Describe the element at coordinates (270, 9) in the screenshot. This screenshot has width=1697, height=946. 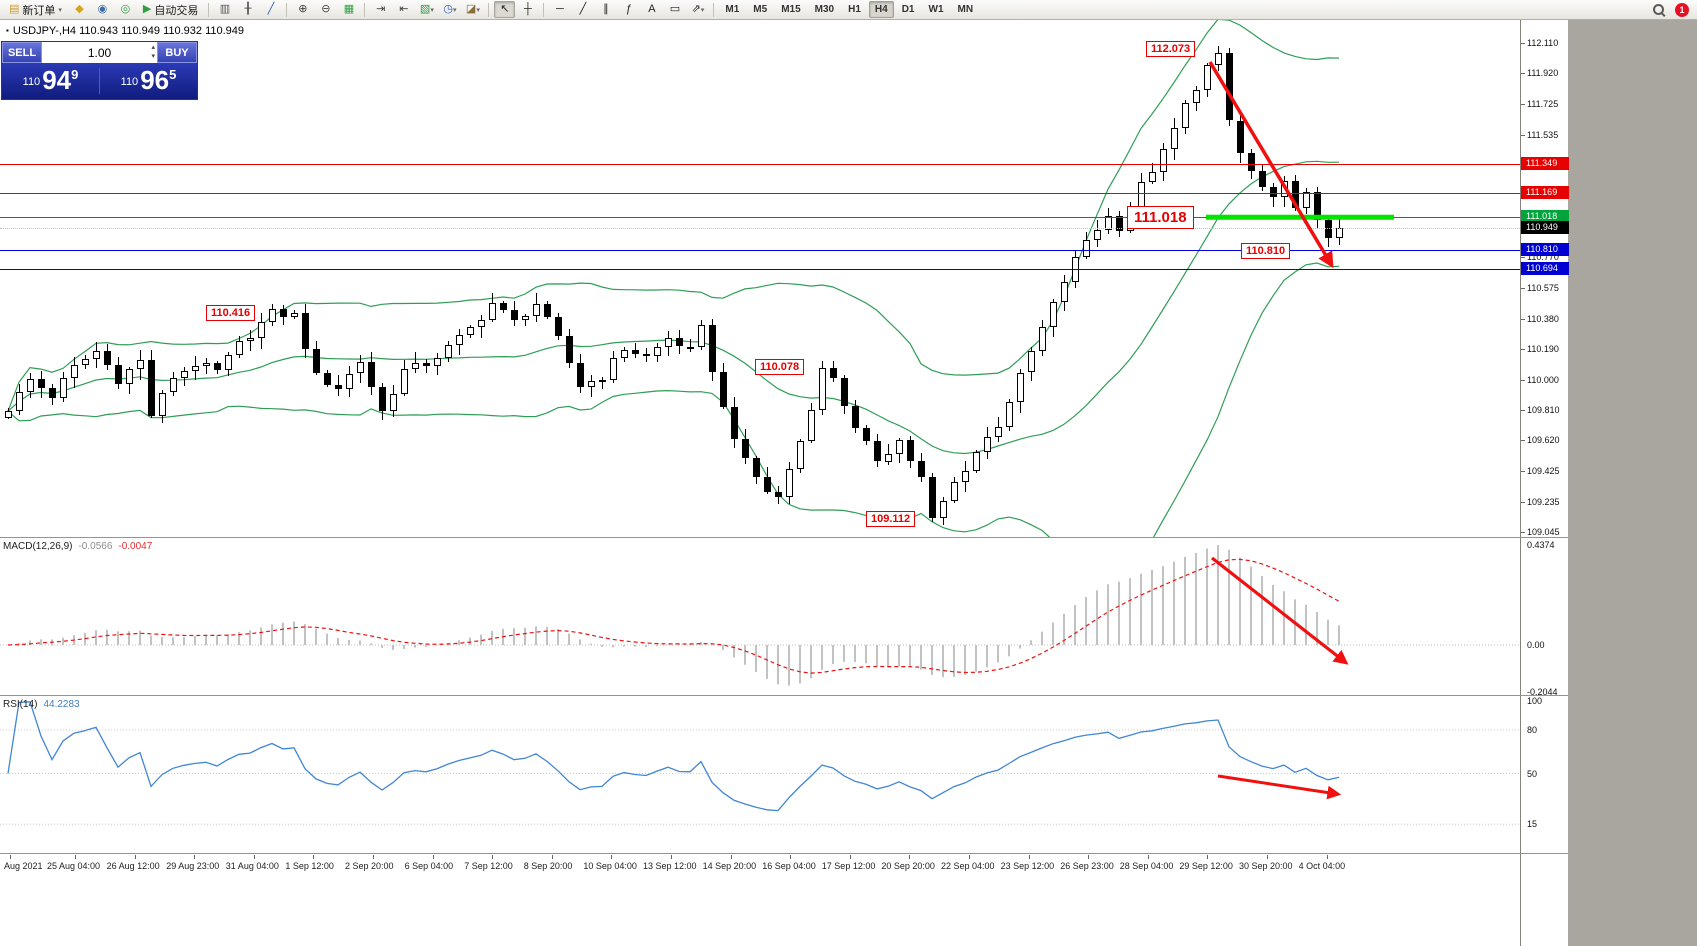
I see `line-chart-button: ╱` at that location.